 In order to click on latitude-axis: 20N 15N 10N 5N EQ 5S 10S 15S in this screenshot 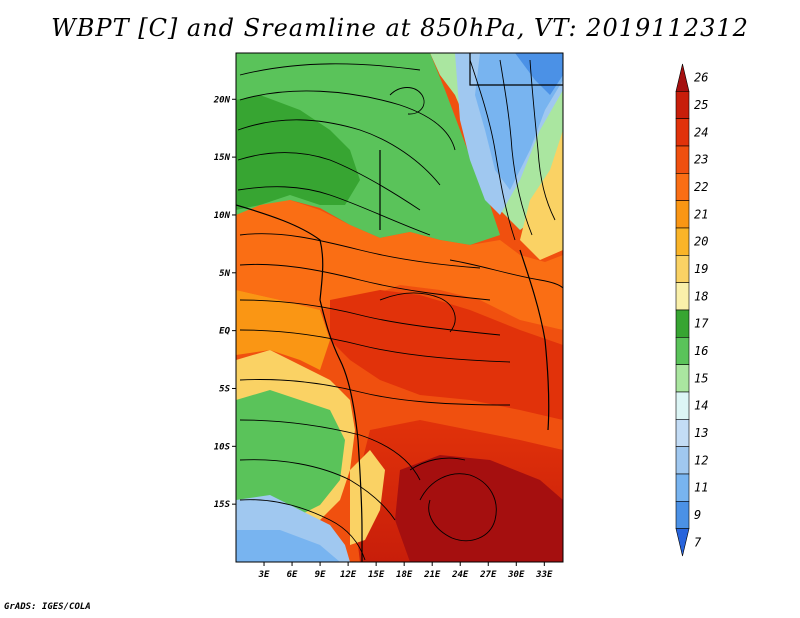, I will do `click(224, 302)`.